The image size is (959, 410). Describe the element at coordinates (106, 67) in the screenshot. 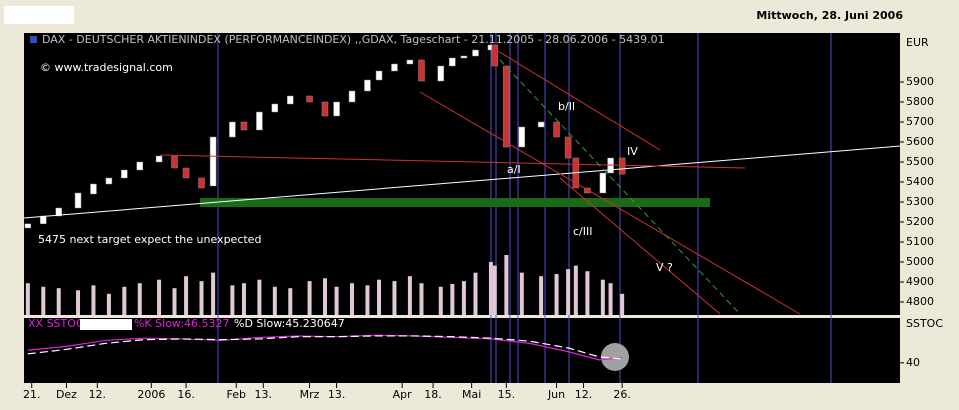

I see `credit: © www.tradesignal.com` at that location.